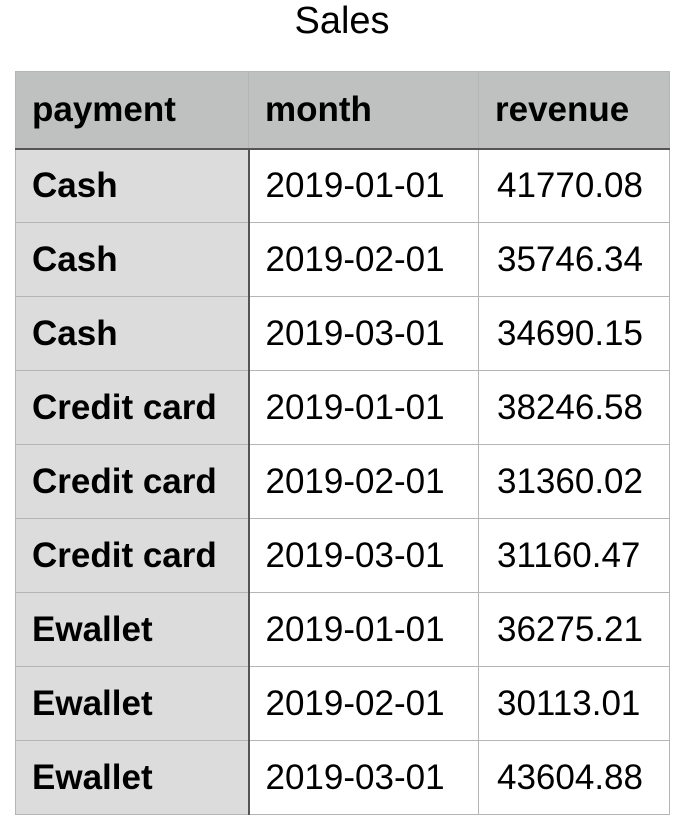  I want to click on revenue-cell: 34690.15, so click(574, 333).